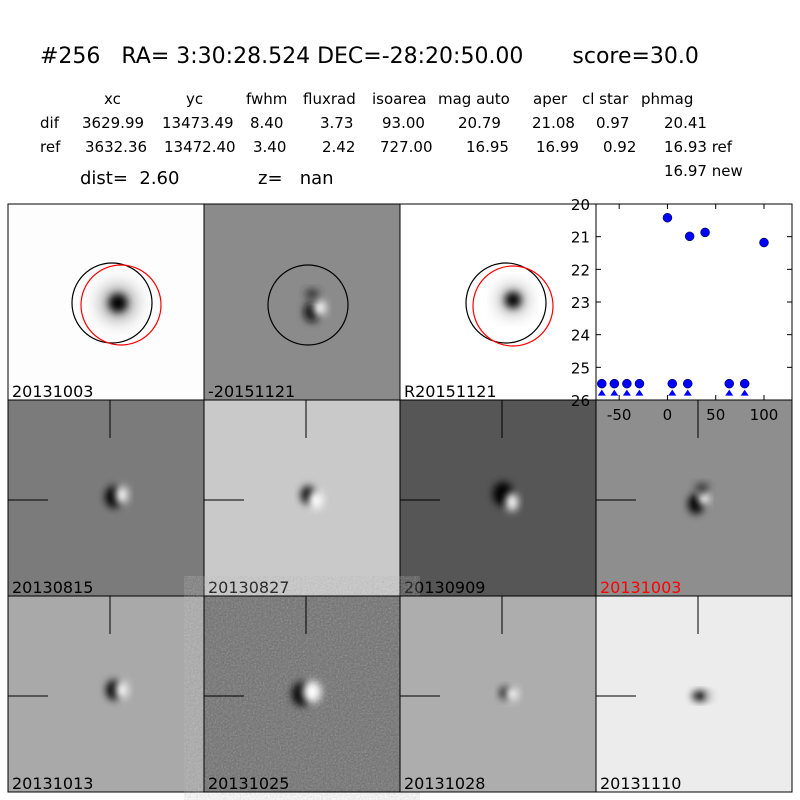 This screenshot has width=800, height=800. Describe the element at coordinates (266, 99) in the screenshot. I see `column-header: fwhm` at that location.